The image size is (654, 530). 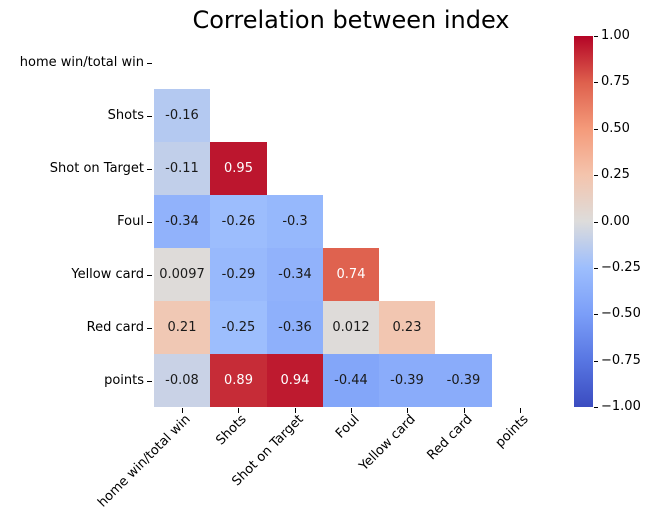 I want to click on colorbar-tick-label: 0.00, so click(x=615, y=221).